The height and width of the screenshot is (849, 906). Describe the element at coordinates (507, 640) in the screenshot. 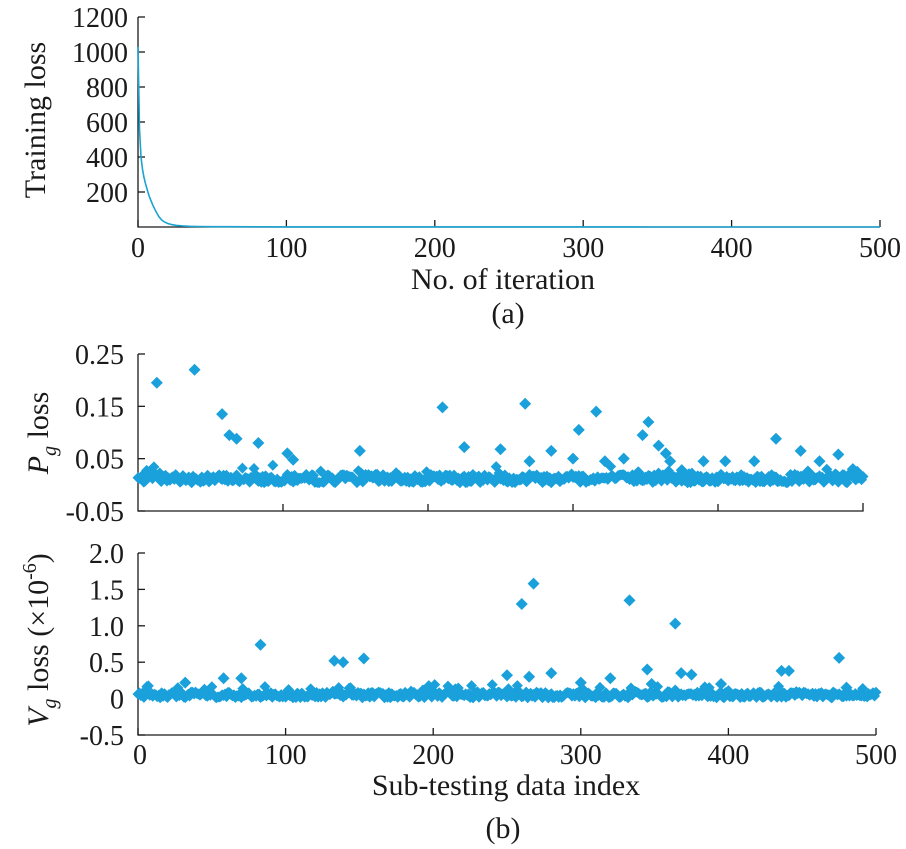

I see `vg-loss-markers` at that location.